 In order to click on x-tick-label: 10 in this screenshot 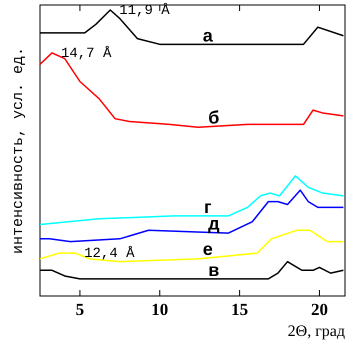, I will do `click(159, 309)`.